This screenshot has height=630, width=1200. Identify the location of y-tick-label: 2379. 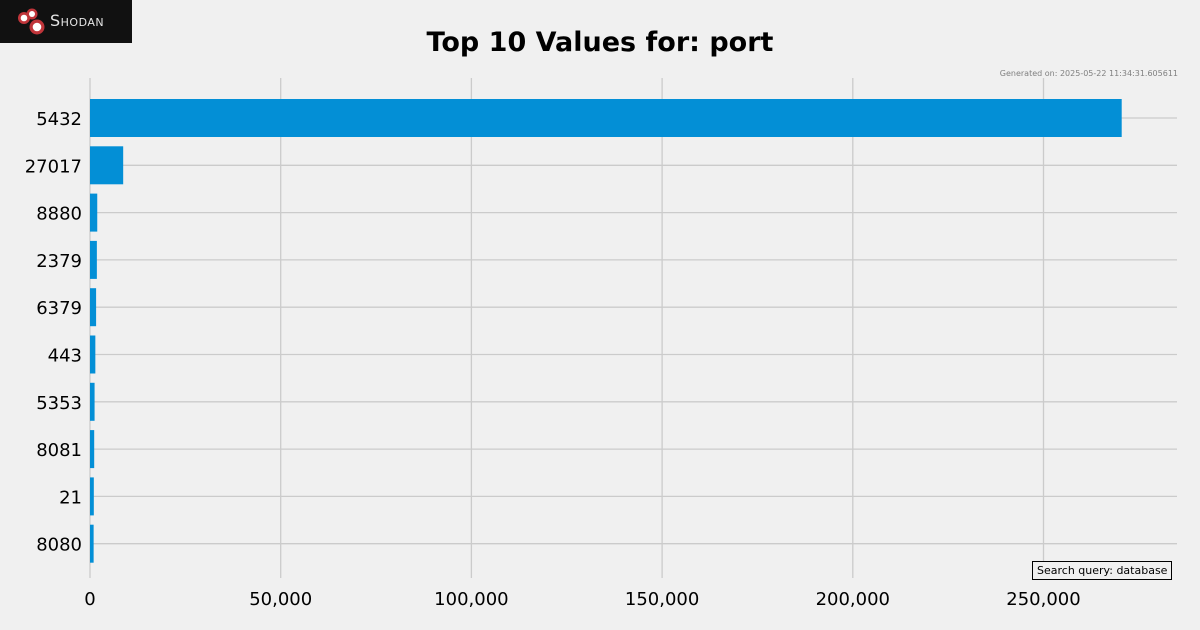
(59, 261).